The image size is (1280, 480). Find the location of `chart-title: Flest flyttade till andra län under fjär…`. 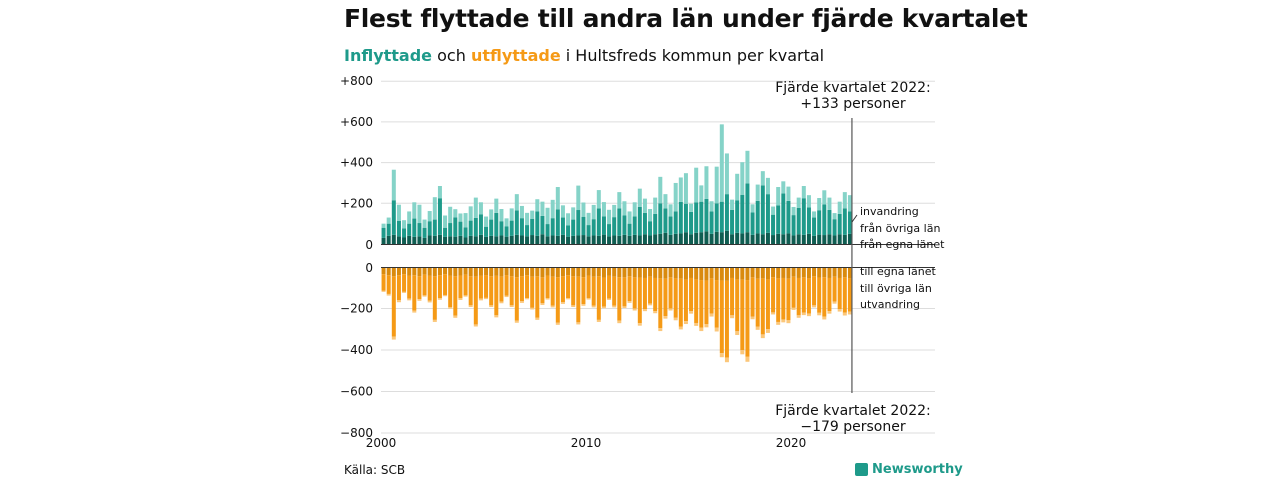

chart-title: Flest flyttade till andra län under fjär… is located at coordinates (686, 18).